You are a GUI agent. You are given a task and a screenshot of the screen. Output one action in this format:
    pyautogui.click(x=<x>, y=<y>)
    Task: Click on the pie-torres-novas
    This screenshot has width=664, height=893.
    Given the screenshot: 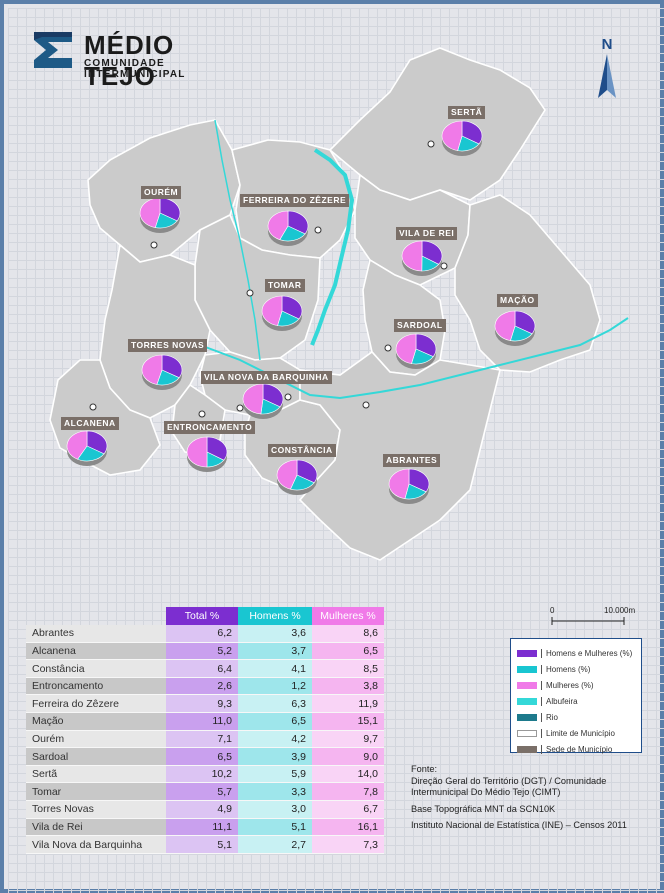 What is the action you would take?
    pyautogui.click(x=162, y=372)
    